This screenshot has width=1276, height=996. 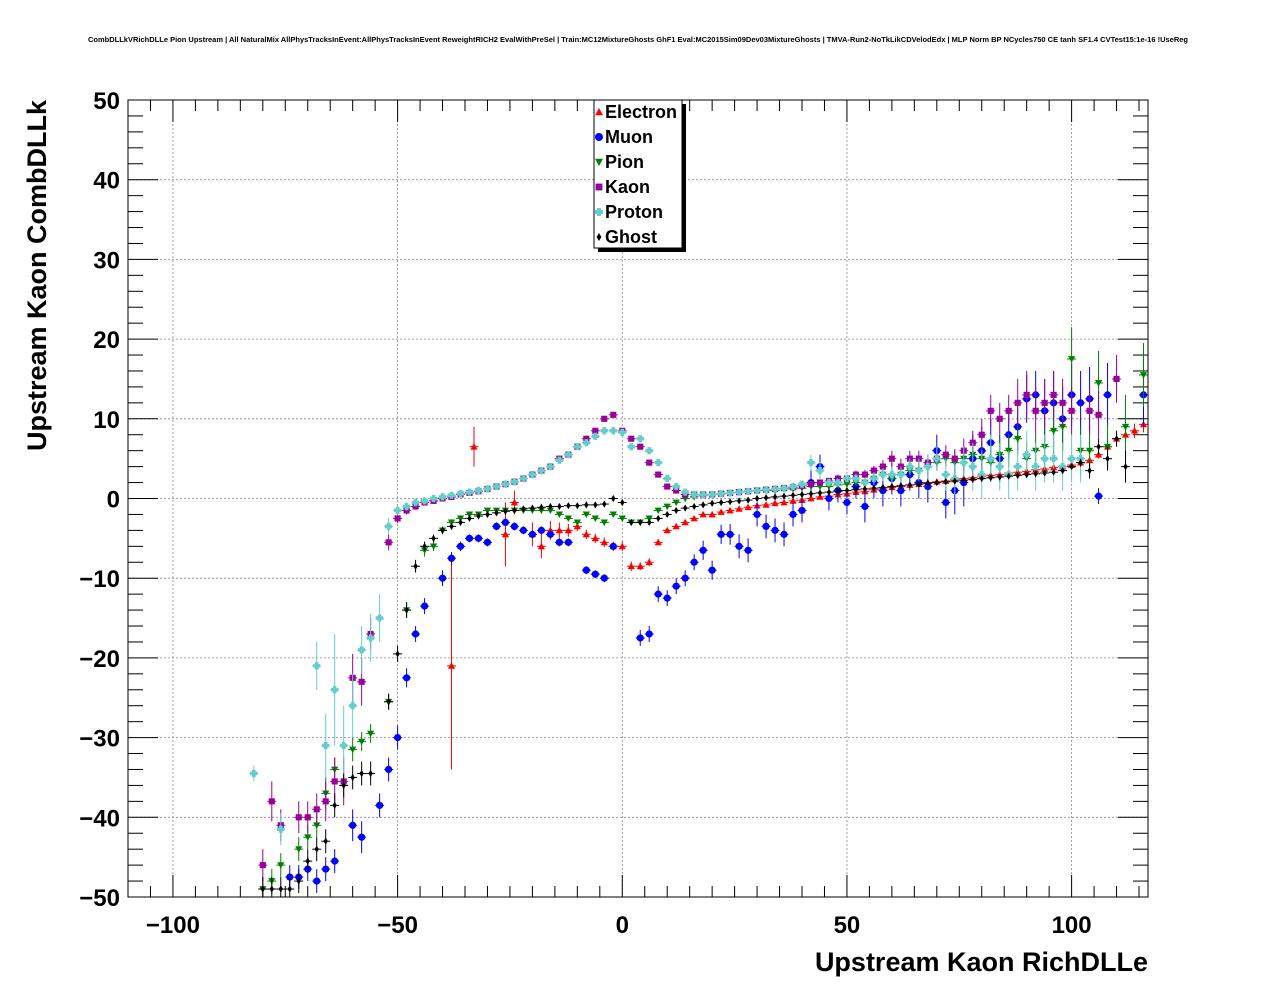 What do you see at coordinates (173, 925) in the screenshot?
I see `x-tick-label: −100` at bounding box center [173, 925].